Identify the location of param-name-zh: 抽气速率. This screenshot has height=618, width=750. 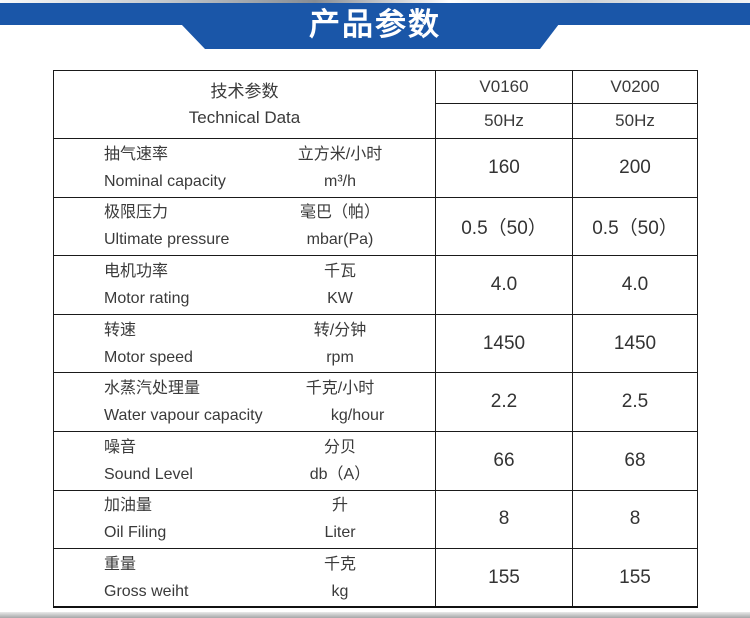
(136, 154).